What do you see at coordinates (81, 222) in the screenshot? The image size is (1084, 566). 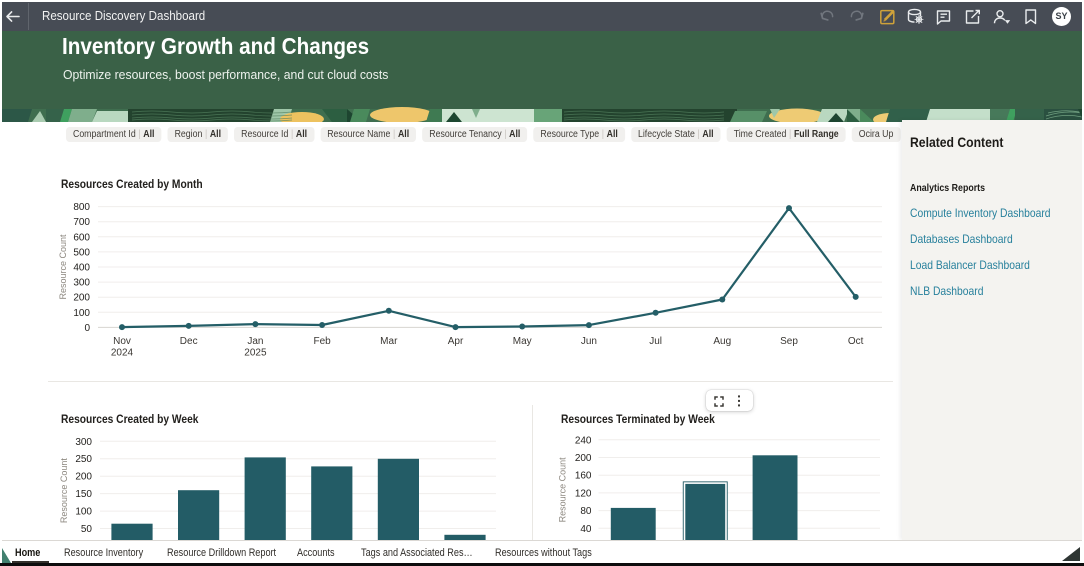 I see `svg-text: 700` at bounding box center [81, 222].